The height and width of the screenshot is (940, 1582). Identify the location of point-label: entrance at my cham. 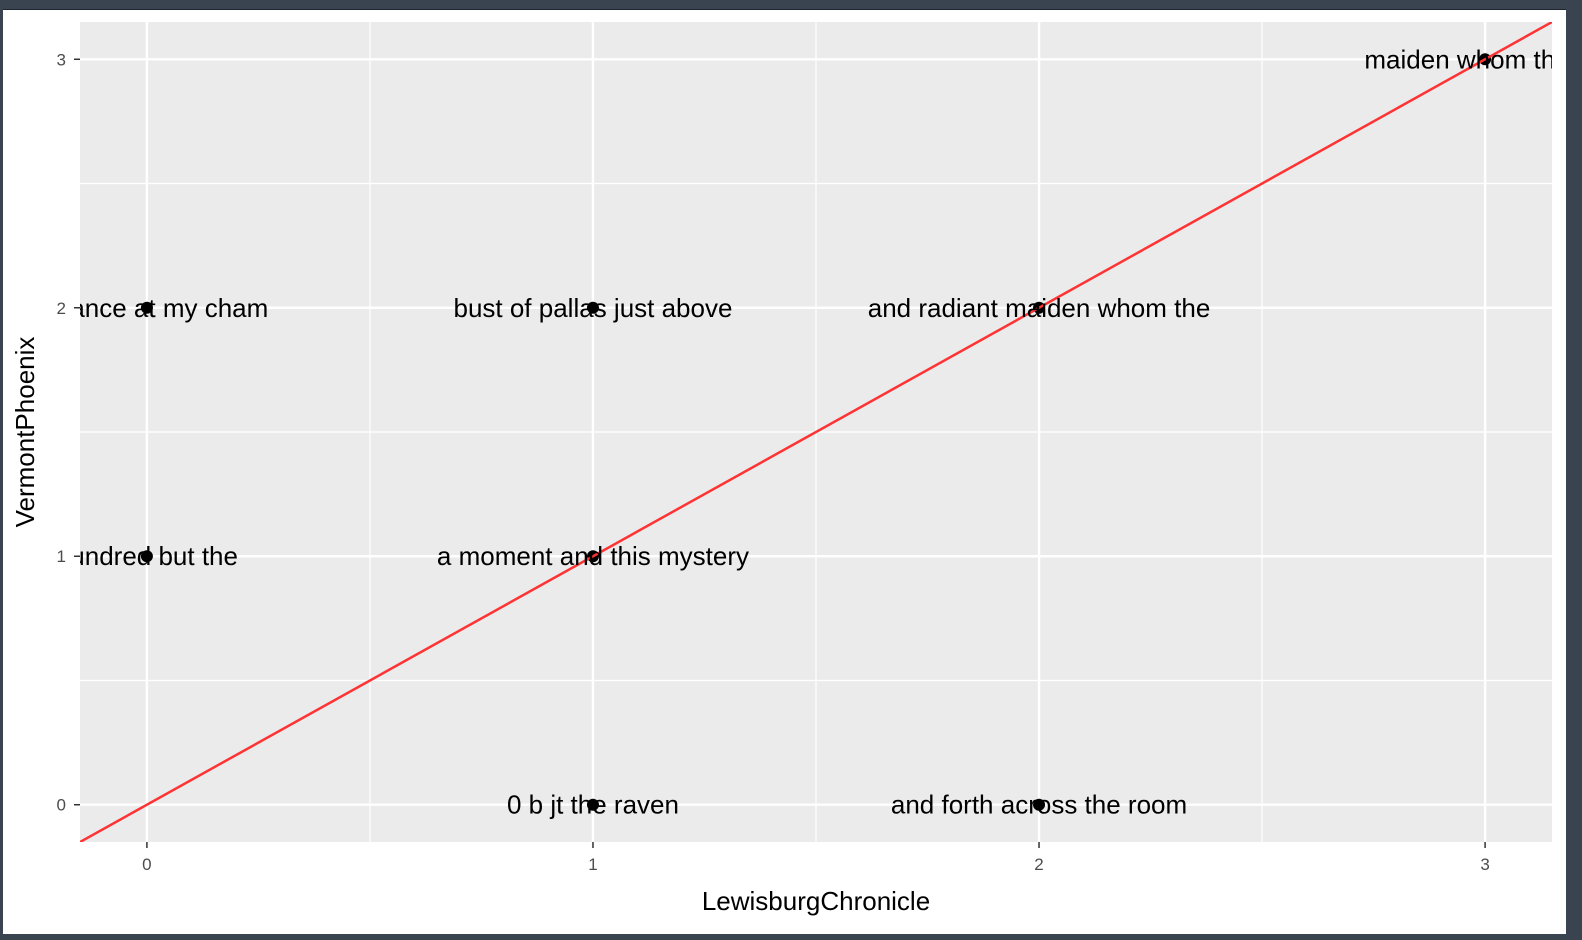
(147, 308).